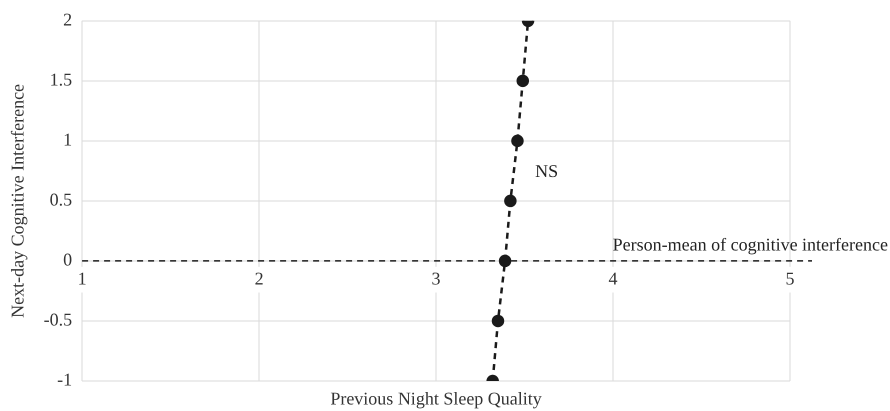 Image resolution: width=890 pixels, height=411 pixels. I want to click on y-tick-label: 1.5, so click(61, 80).